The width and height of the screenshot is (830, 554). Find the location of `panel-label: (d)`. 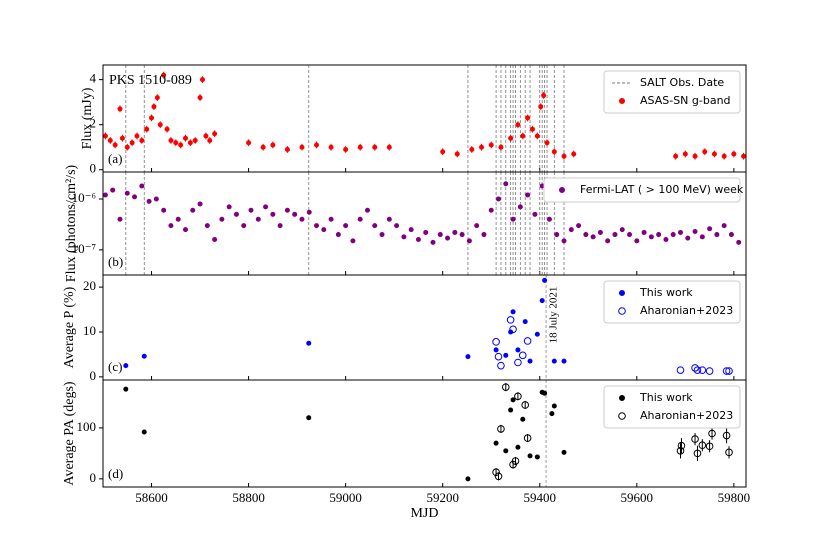

panel-label: (d) is located at coordinates (115, 473).